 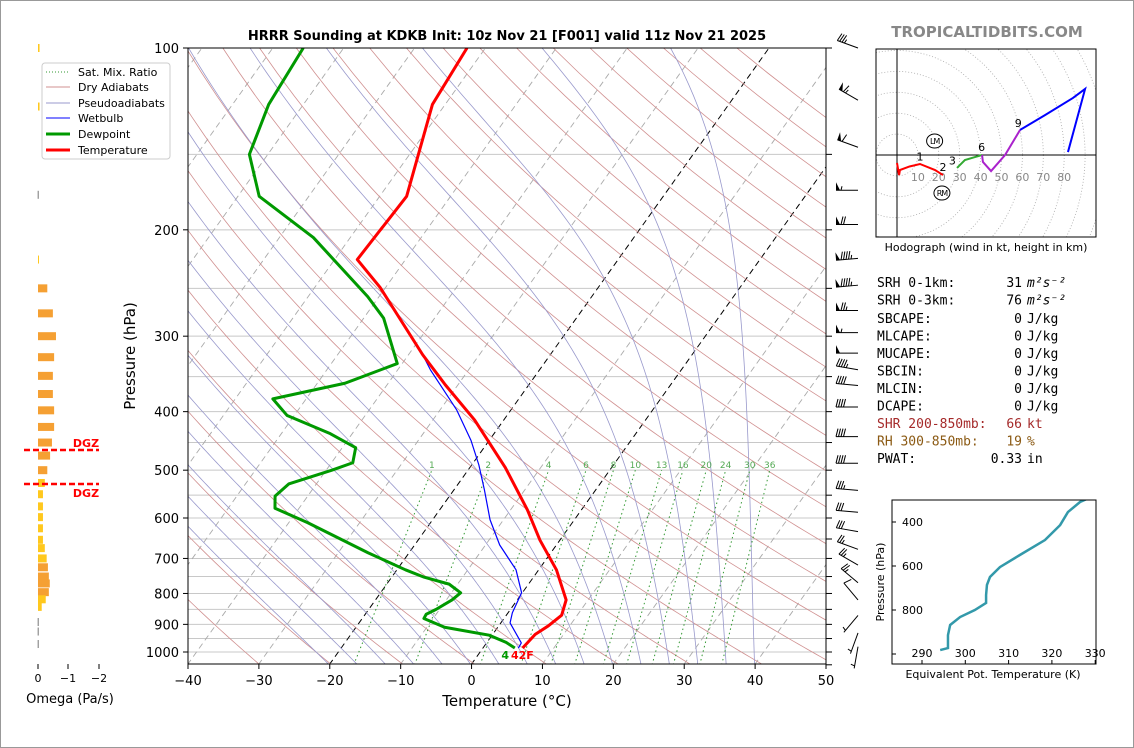 What do you see at coordinates (166, 413) in the screenshot?
I see `y-tick-label: 400` at bounding box center [166, 413].